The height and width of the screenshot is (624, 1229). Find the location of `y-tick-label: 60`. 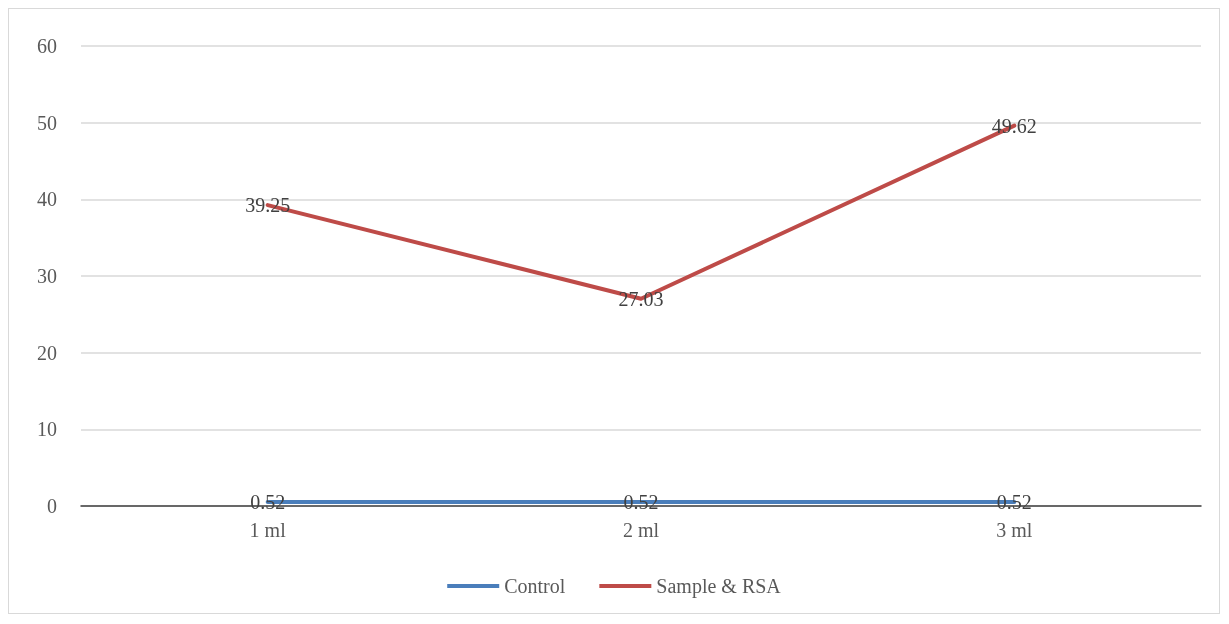

y-tick-label: 60 is located at coordinates (47, 46).